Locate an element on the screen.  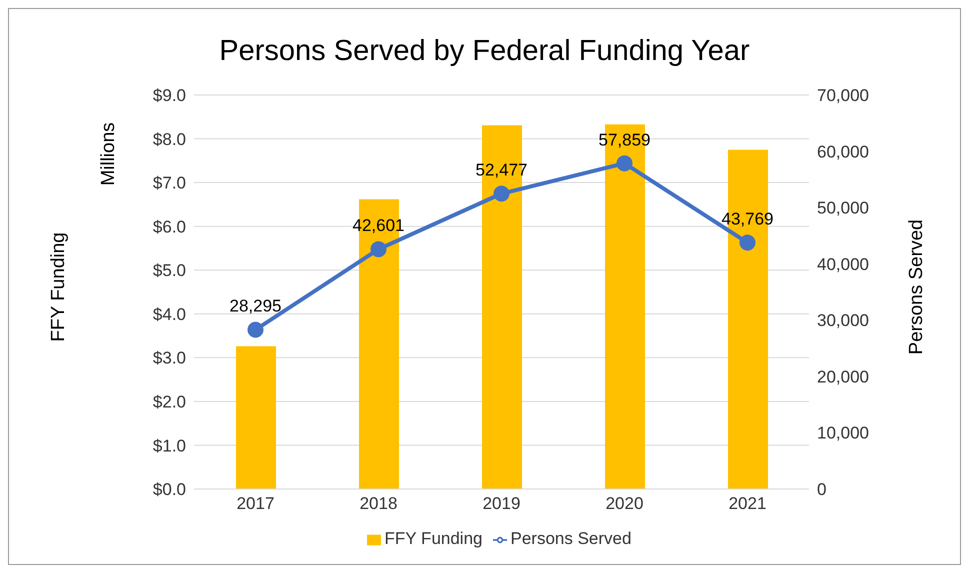
y2-axis-title: Persons Served is located at coordinates (917, 287).